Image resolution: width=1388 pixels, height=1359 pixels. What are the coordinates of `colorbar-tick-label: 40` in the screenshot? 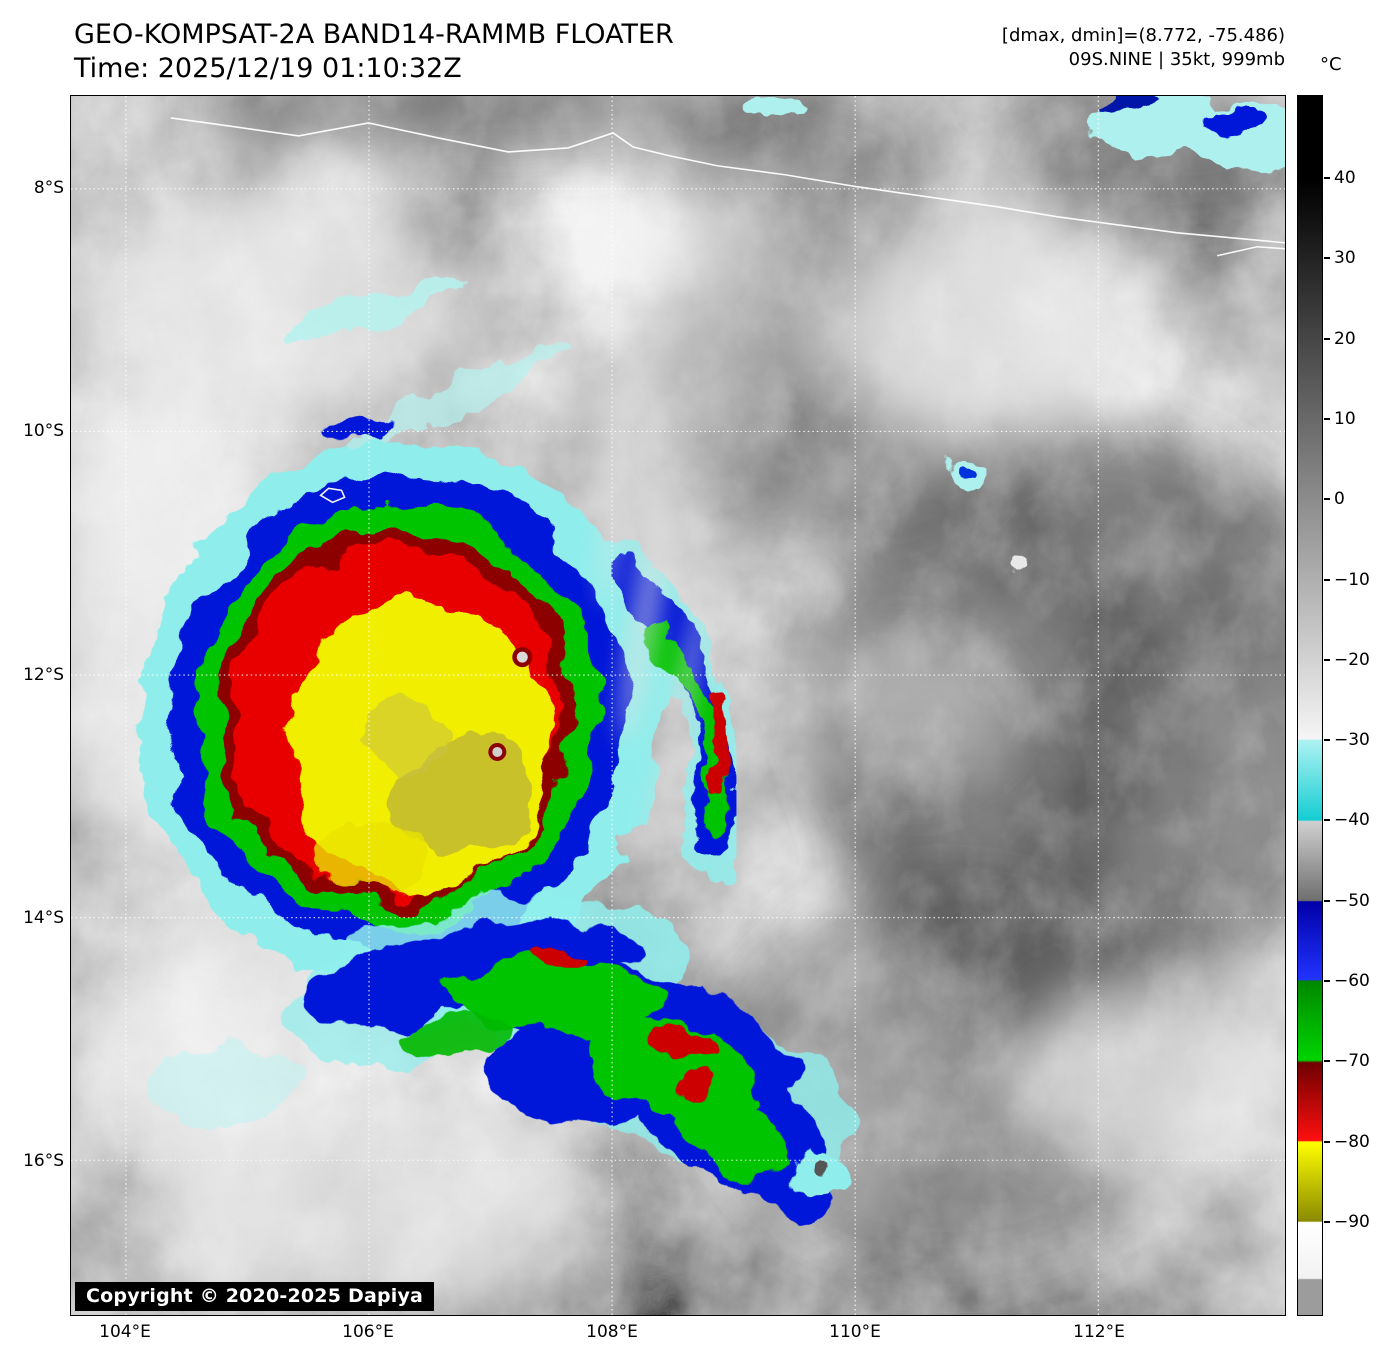 It's located at (1345, 178).